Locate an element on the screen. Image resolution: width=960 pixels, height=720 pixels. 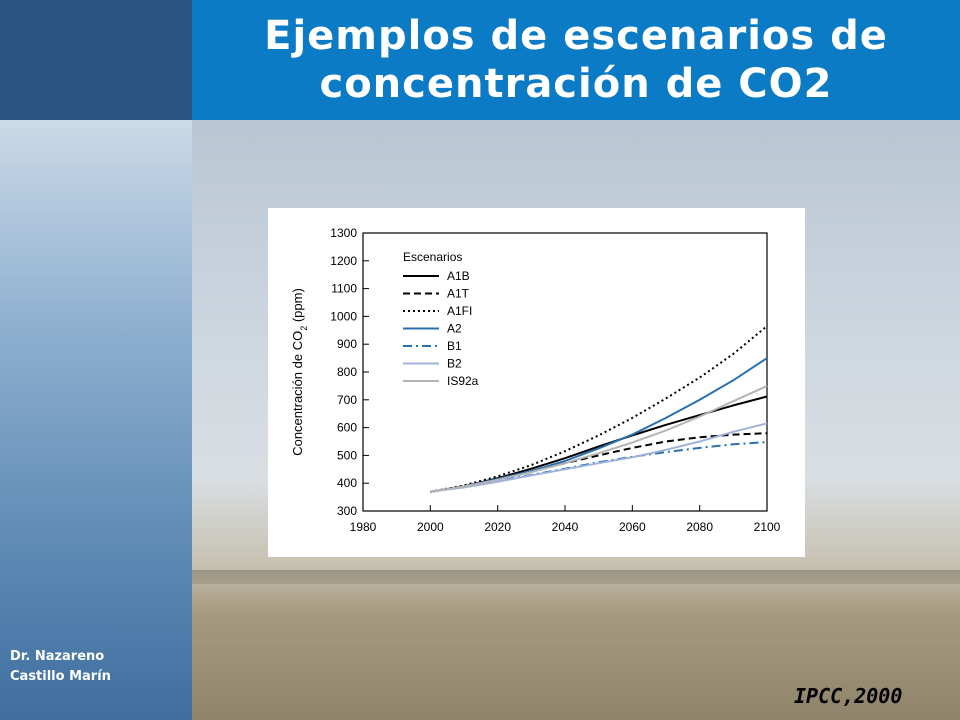
y-tick-label: 1100 is located at coordinates (344, 289).